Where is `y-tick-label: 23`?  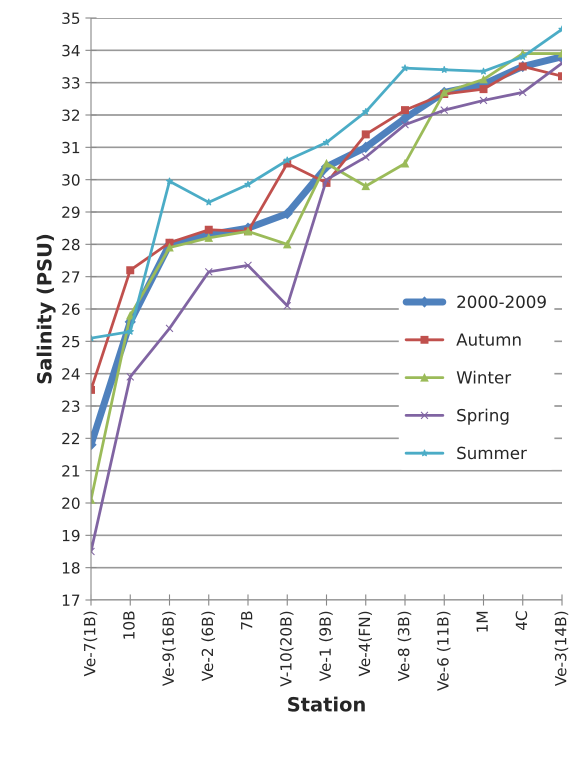 y-tick-label: 23 is located at coordinates (71, 406).